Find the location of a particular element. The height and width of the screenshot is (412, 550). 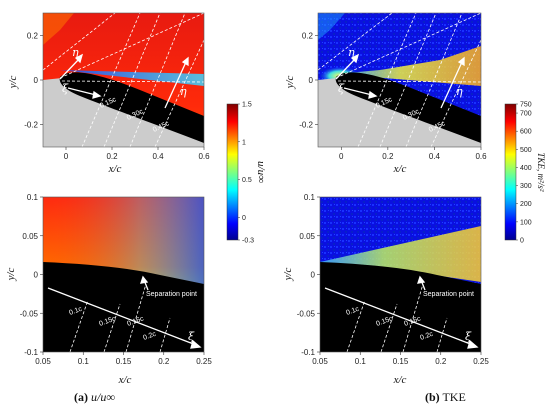

colorbar-tick-label: 100 is located at coordinates (526, 222).